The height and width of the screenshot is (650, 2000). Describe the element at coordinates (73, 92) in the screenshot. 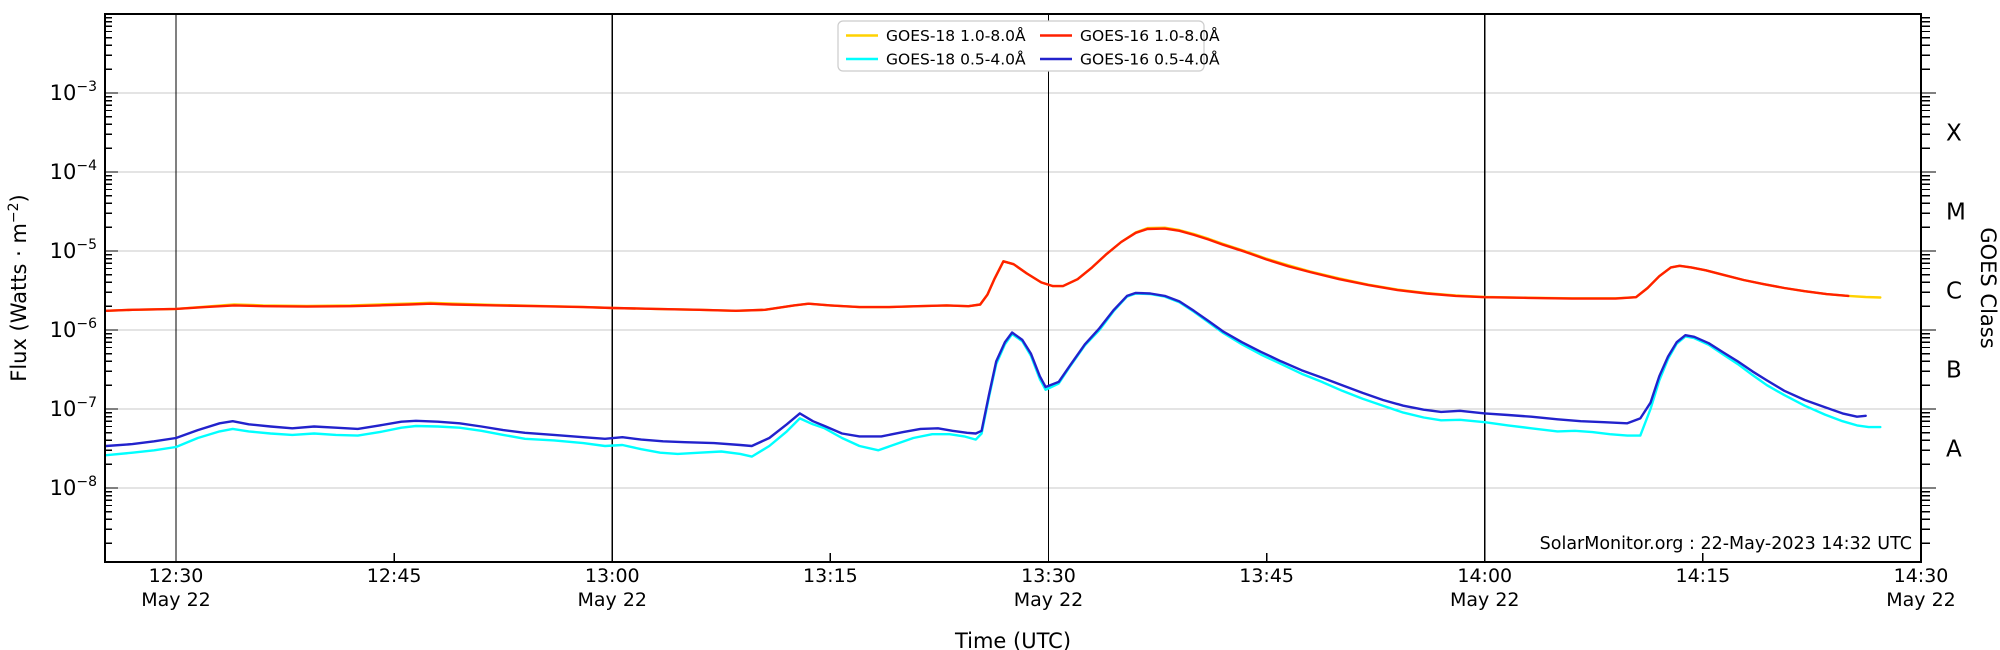

I see `y-tick-label: 10⁻³` at that location.